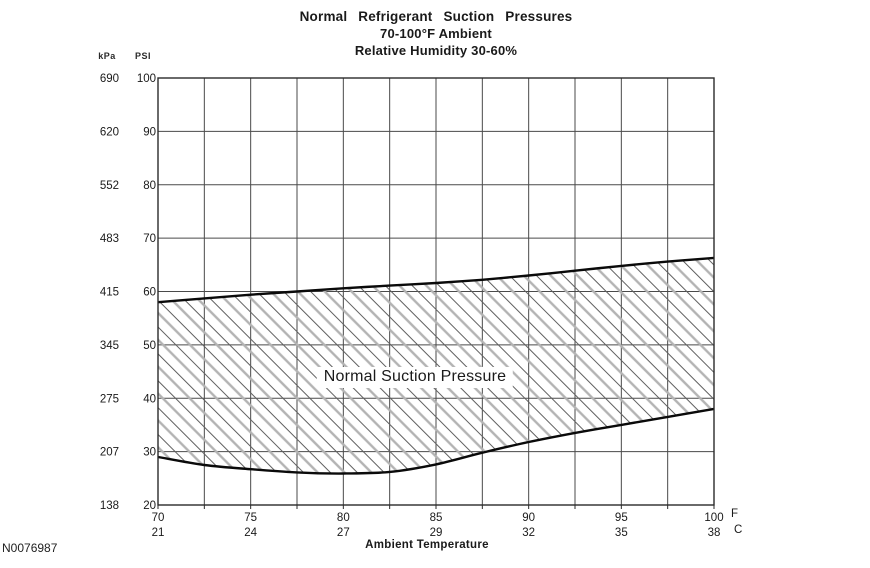 Image resolution: width=870 pixels, height=568 pixels. What do you see at coordinates (109, 79) in the screenshot?
I see `y-tick-label-kpa: 690` at bounding box center [109, 79].